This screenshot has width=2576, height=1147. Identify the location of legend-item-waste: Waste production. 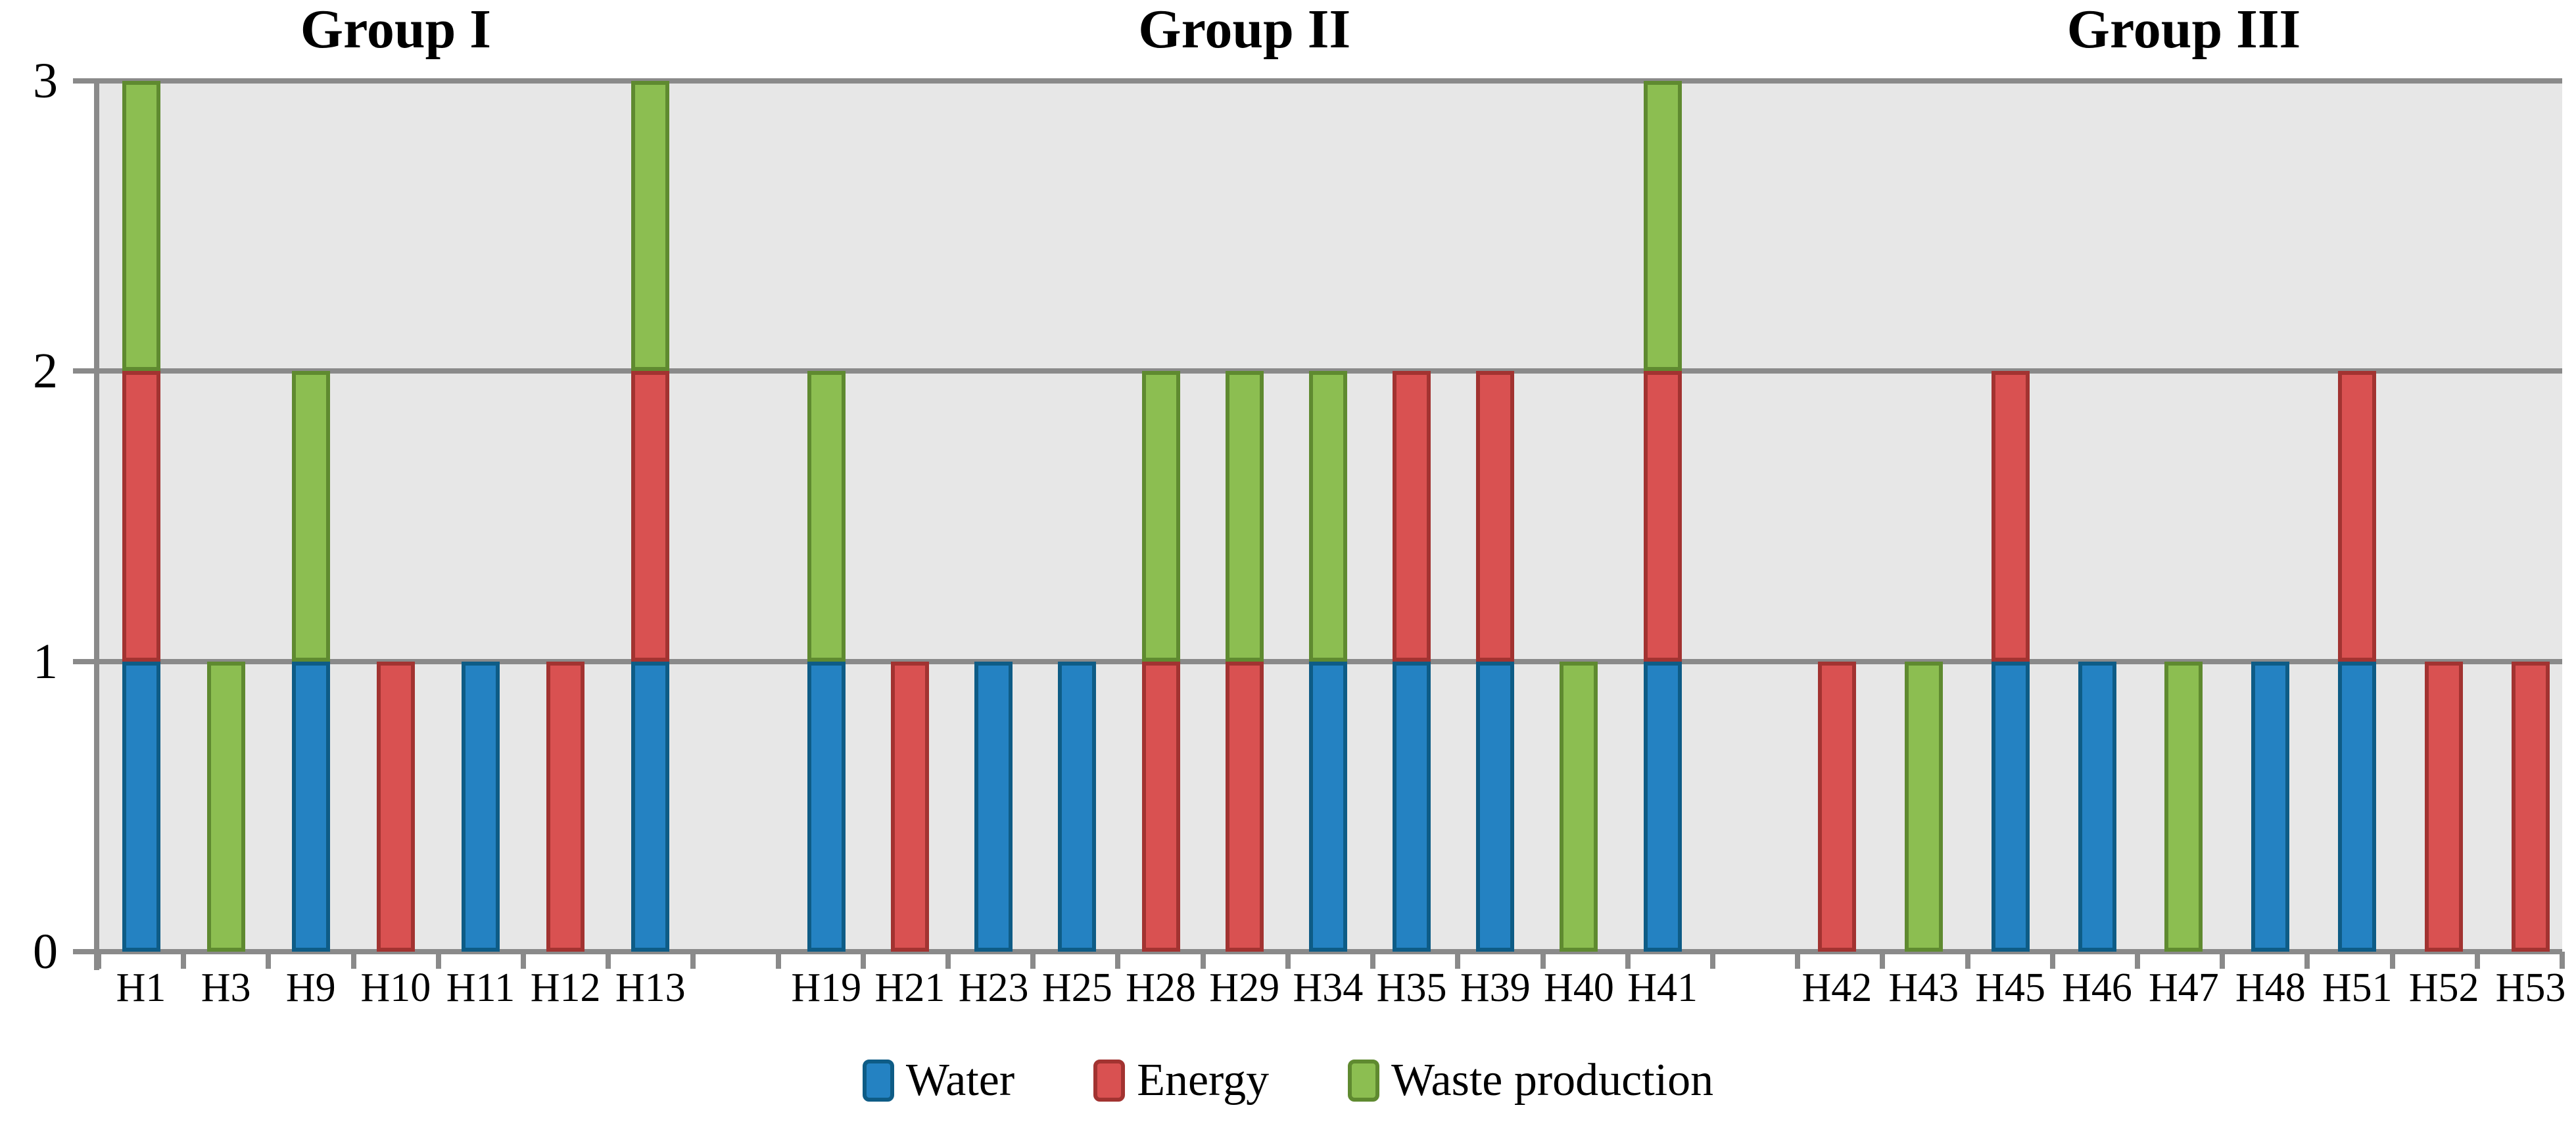
(1531, 1081).